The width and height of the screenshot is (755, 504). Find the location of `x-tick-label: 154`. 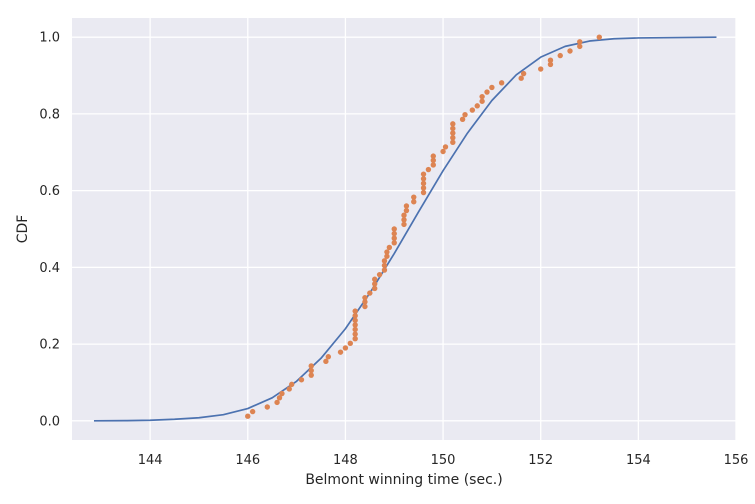

x-tick-label: 154 is located at coordinates (638, 460).